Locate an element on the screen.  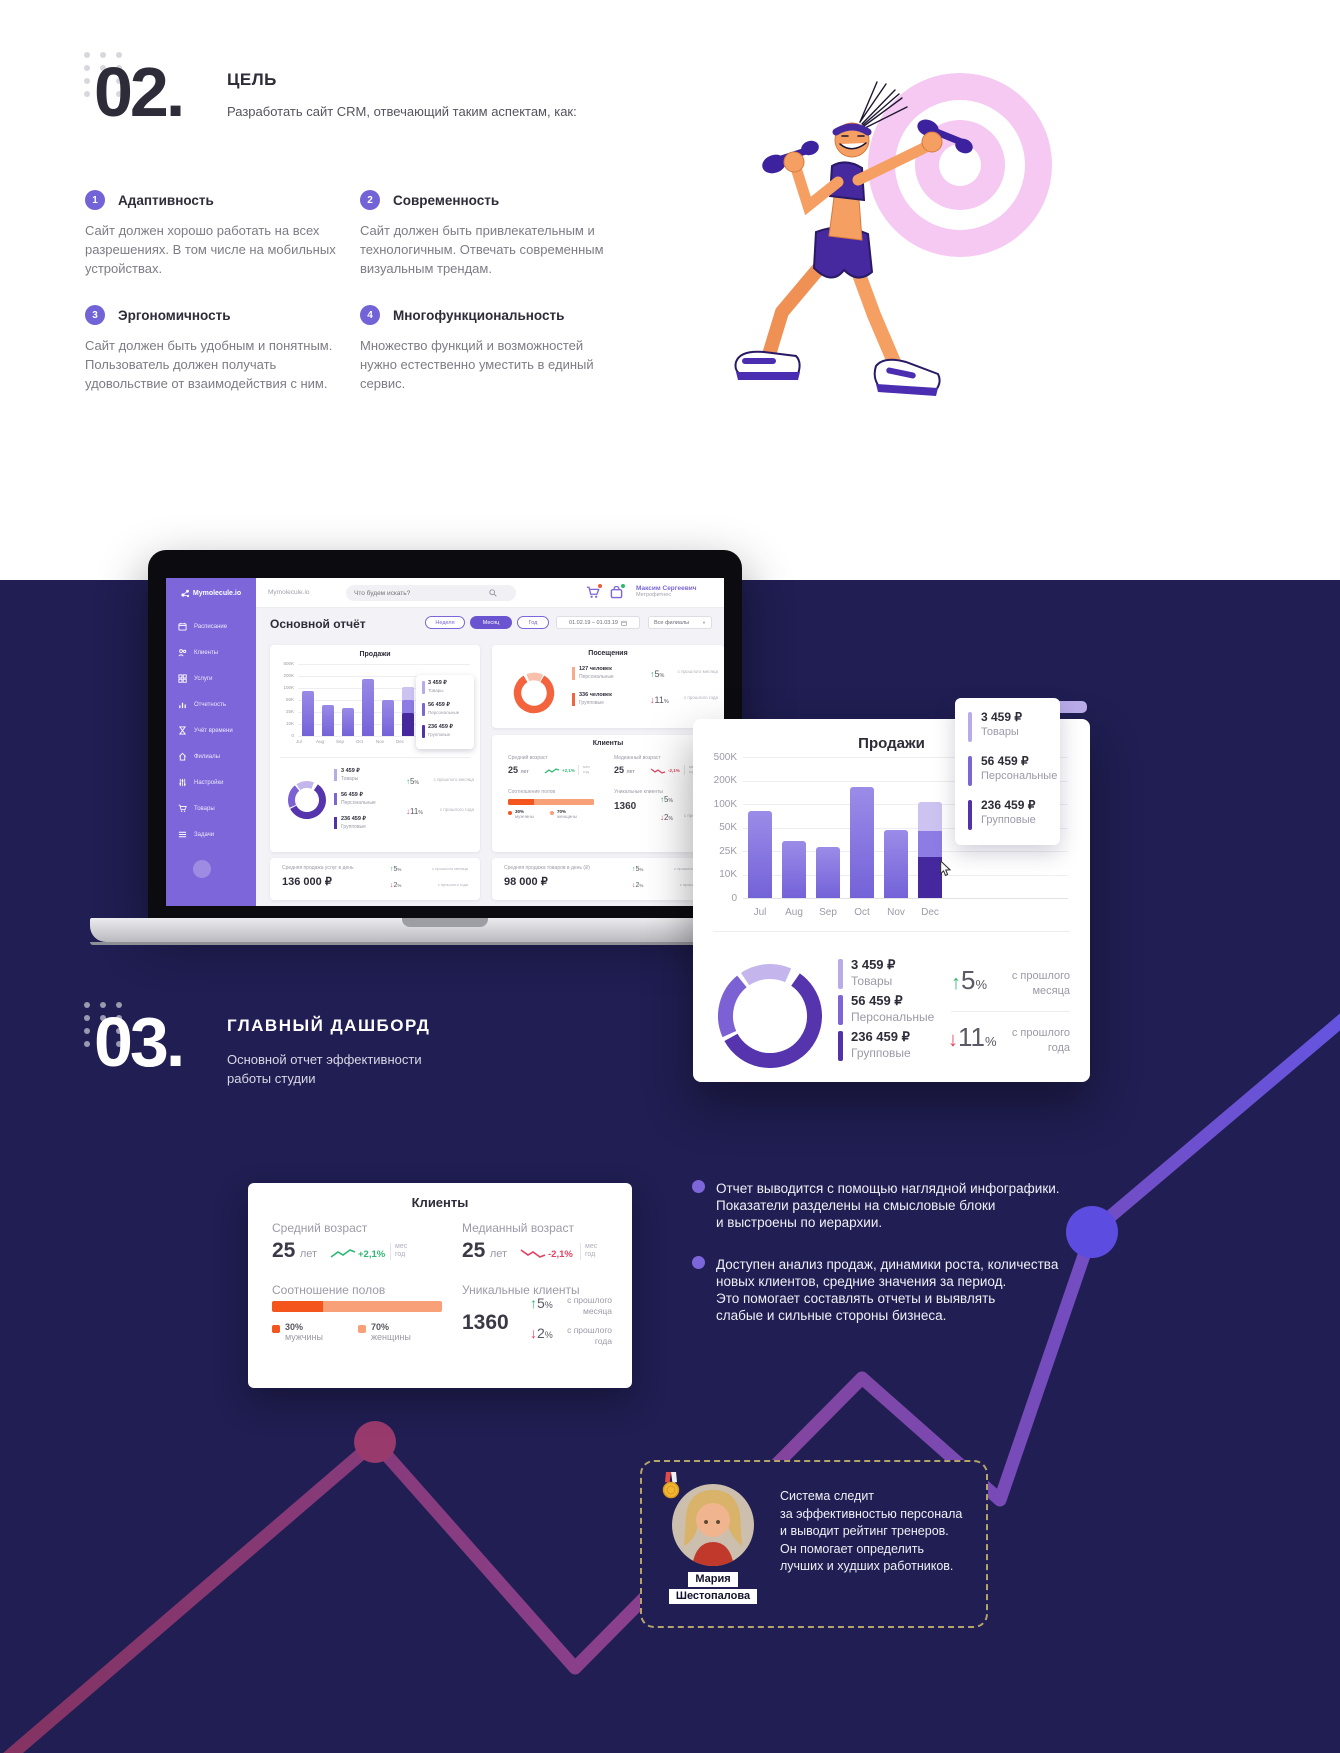
laptop-base is located at coordinates (445, 931).